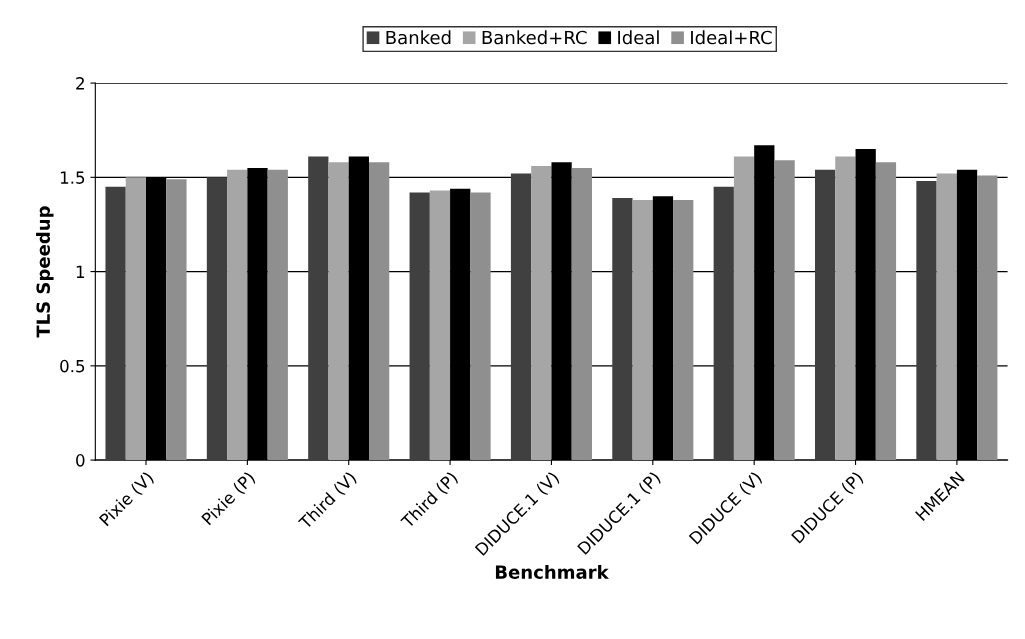 This screenshot has height=639, width=1025. I want to click on legend-label: Ideal, so click(638, 37).